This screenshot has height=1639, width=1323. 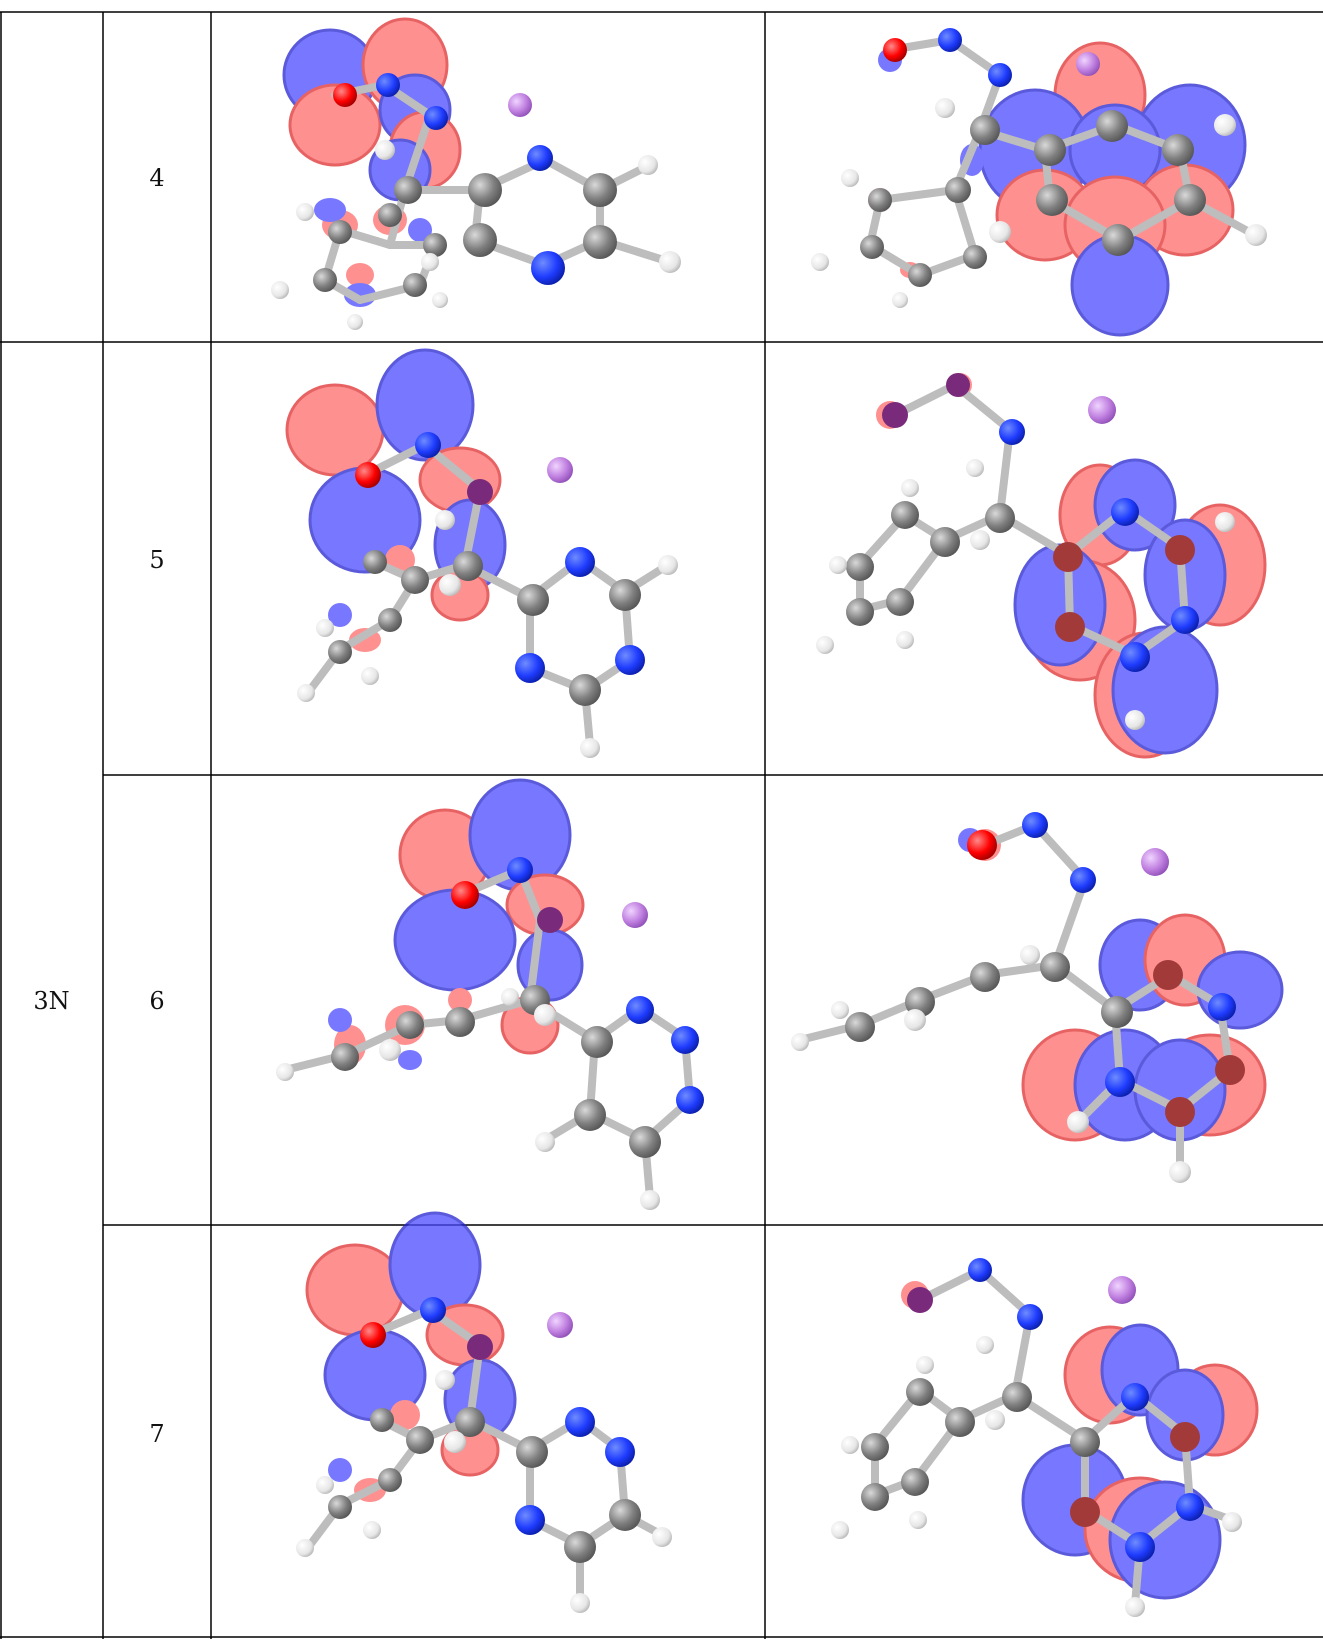 What do you see at coordinates (1037, 997) in the screenshot?
I see `orbital-6-b` at bounding box center [1037, 997].